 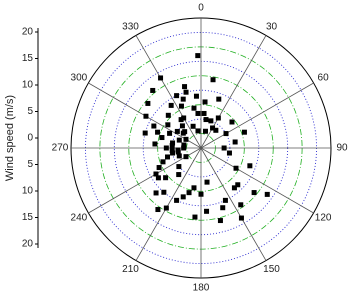 What do you see at coordinates (130, 269) in the screenshot?
I see `angular-tick-label: 210` at bounding box center [130, 269].